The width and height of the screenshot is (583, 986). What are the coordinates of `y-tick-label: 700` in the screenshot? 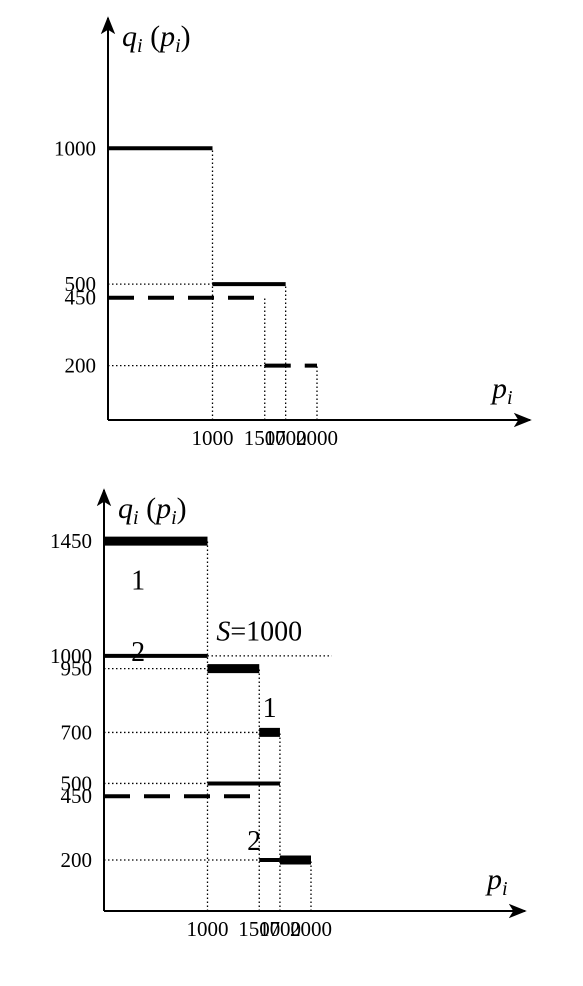 It's located at (77, 732).